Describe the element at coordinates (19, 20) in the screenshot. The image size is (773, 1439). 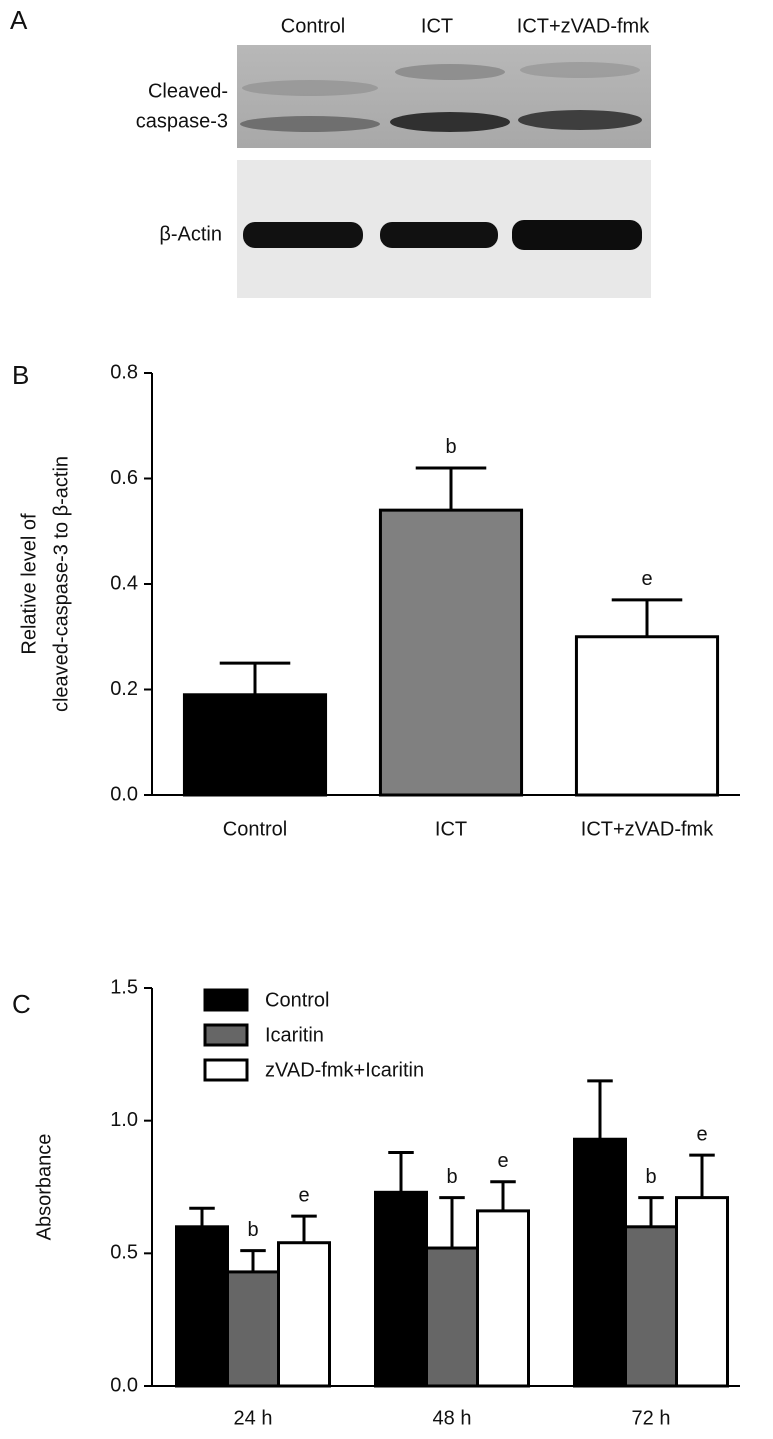
I see `panel-label: A` at that location.